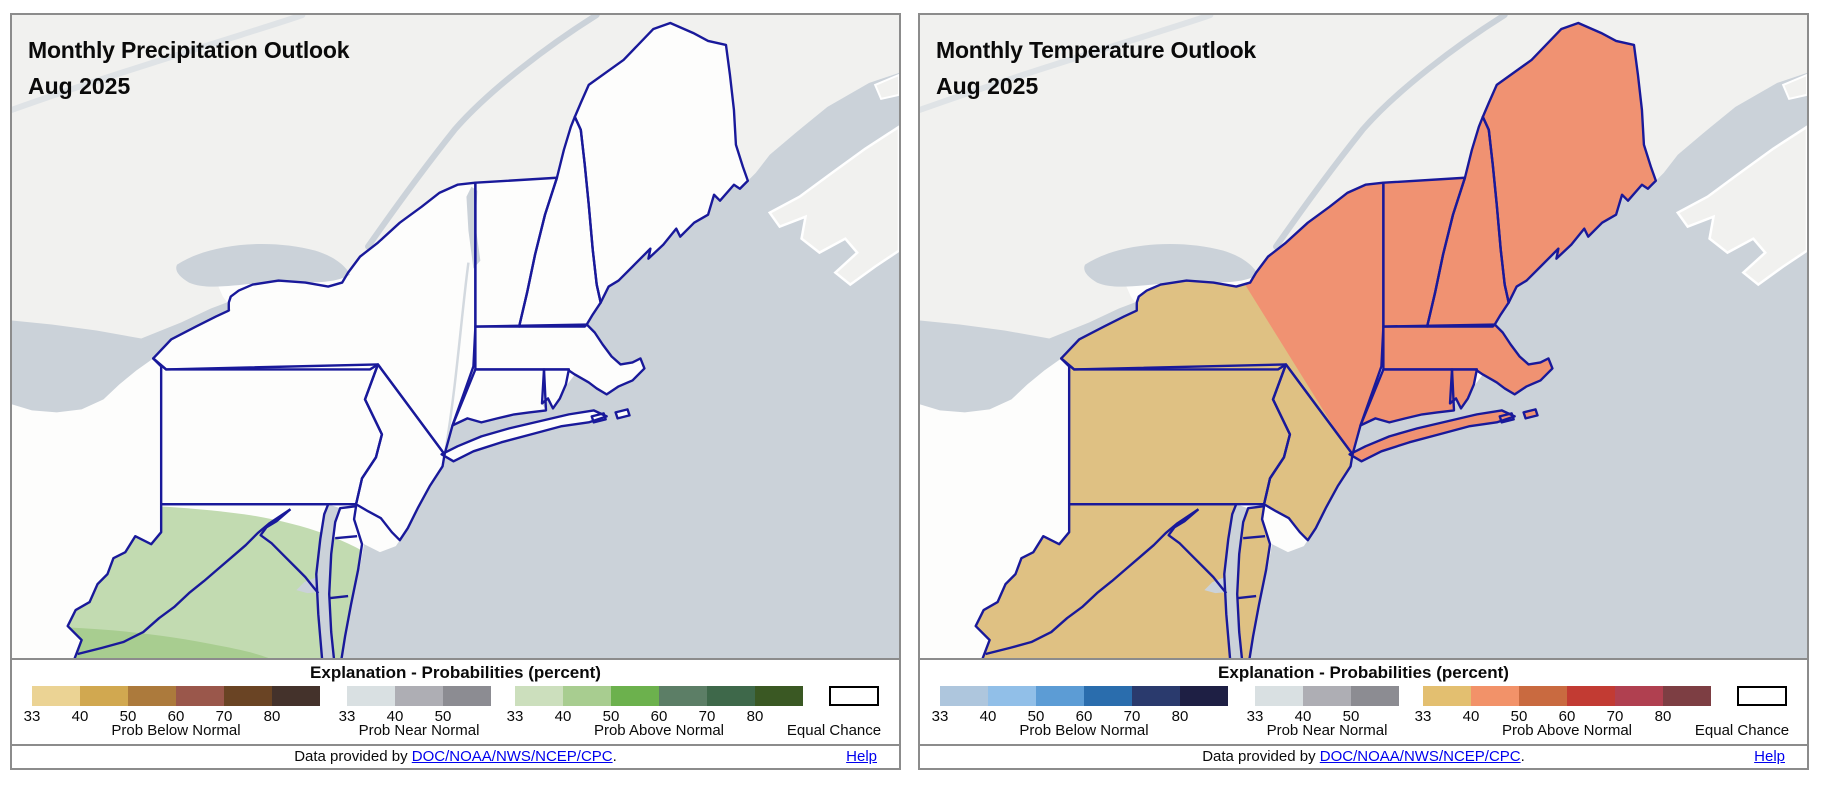 The width and height of the screenshot is (1824, 788). What do you see at coordinates (1096, 50) in the screenshot?
I see `page-title: Monthly Temperature Outlook` at bounding box center [1096, 50].